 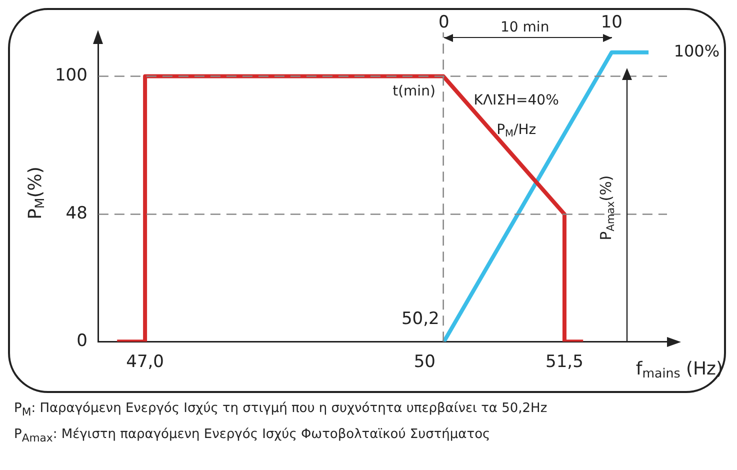 What do you see at coordinates (420, 319) in the screenshot?
I see `ref-line-label: 50,2` at bounding box center [420, 319].